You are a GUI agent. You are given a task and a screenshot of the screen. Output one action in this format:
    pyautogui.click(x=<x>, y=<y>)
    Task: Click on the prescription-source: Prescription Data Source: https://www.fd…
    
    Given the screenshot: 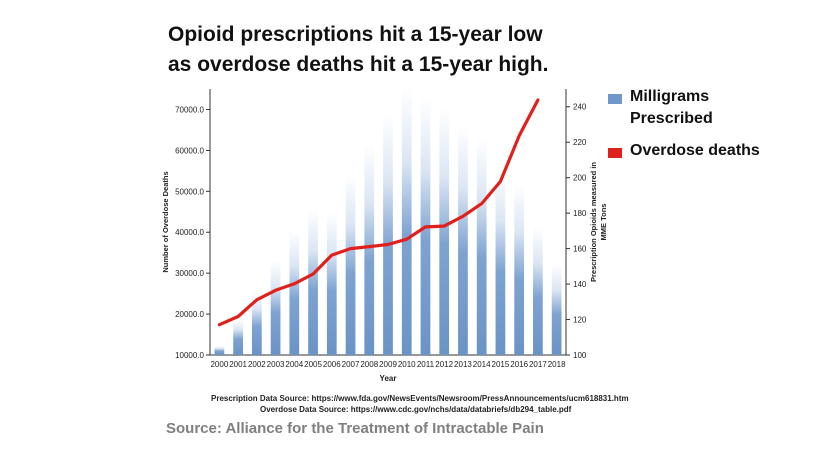 What is the action you would take?
    pyautogui.click(x=420, y=398)
    